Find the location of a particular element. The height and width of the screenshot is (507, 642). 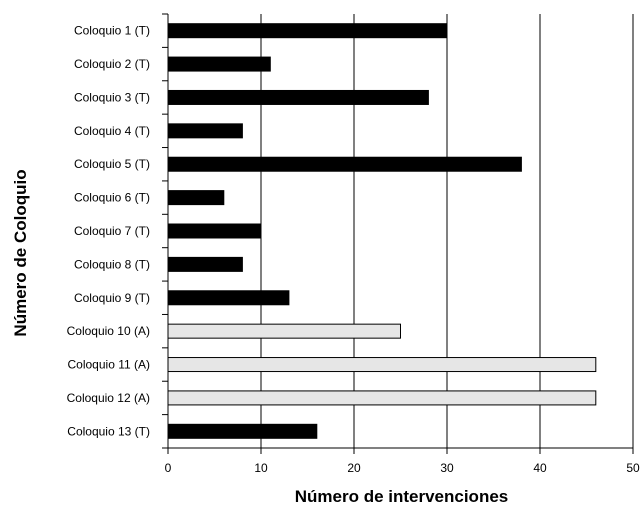

category-label: Coloquio 3 (T) is located at coordinates (112, 97).